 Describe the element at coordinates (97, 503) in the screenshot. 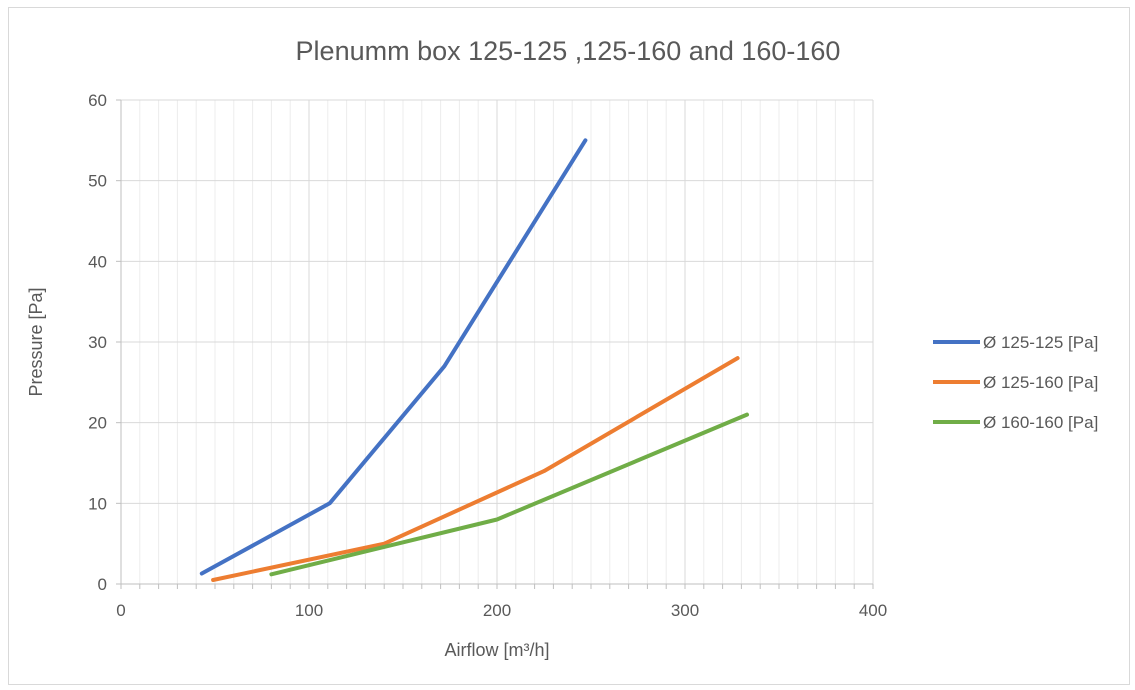

I see `y-tick-label: 10` at that location.